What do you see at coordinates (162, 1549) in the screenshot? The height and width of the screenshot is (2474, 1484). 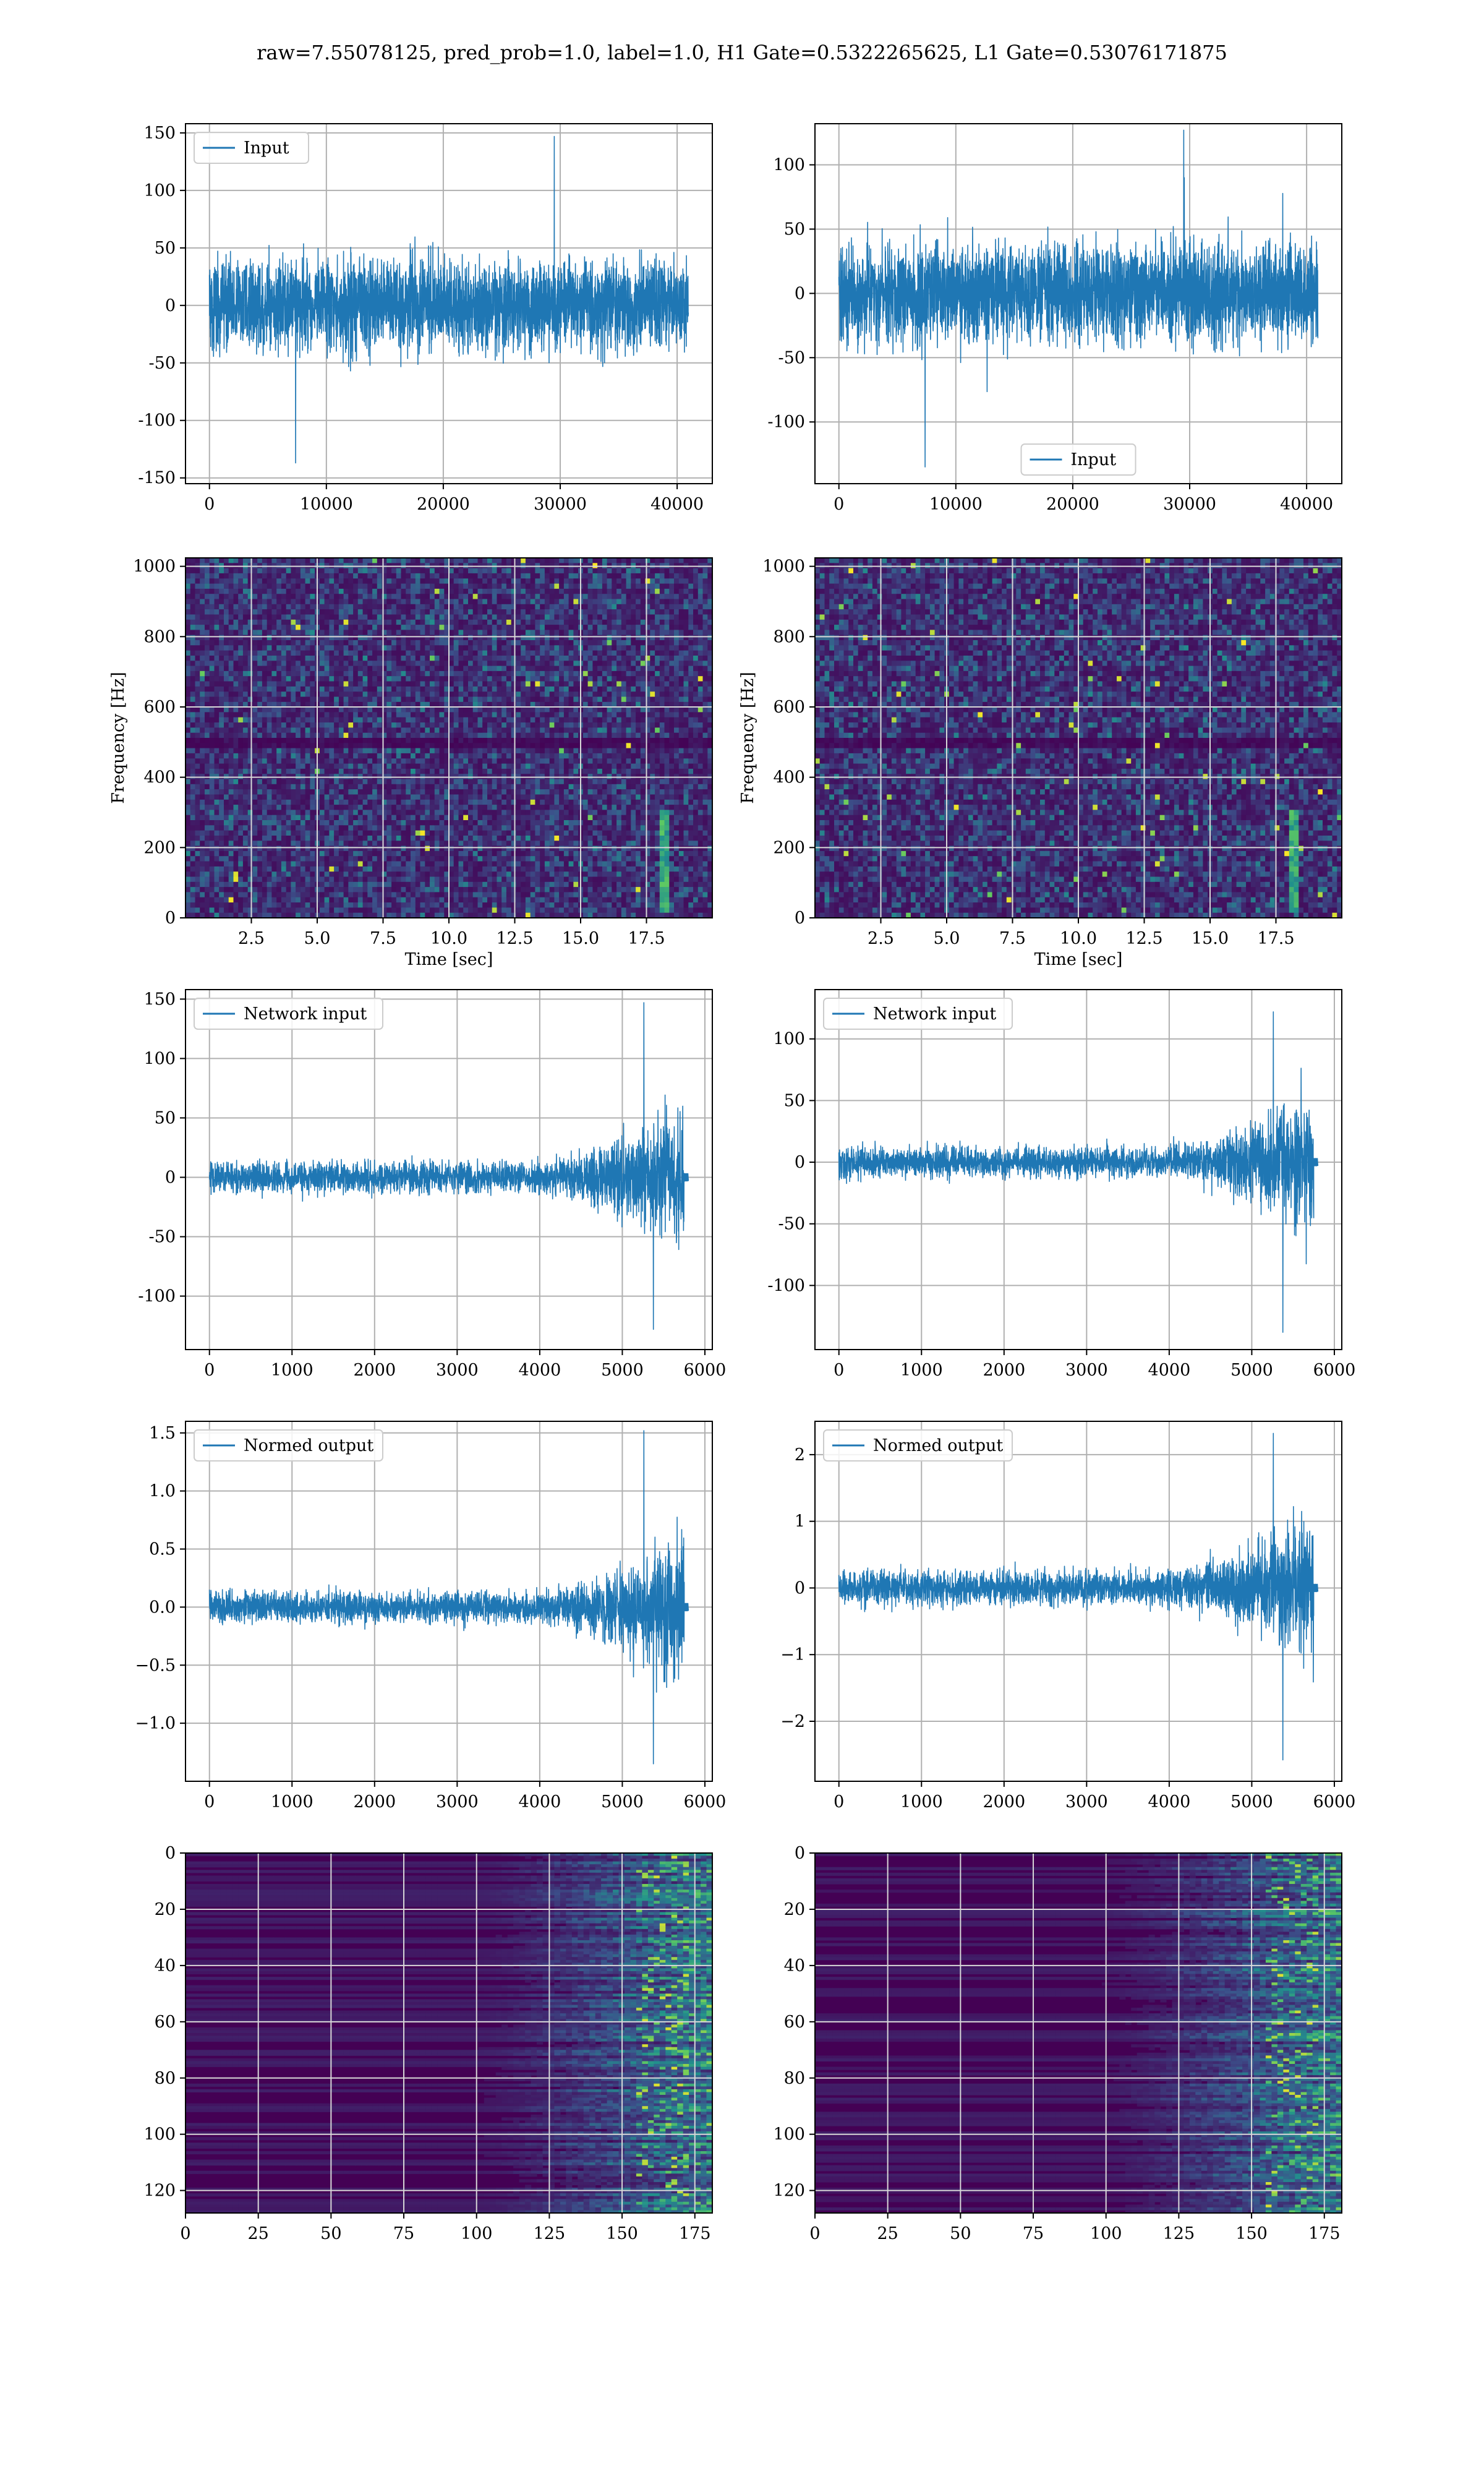 I see `y-tick-label: 0.5` at bounding box center [162, 1549].